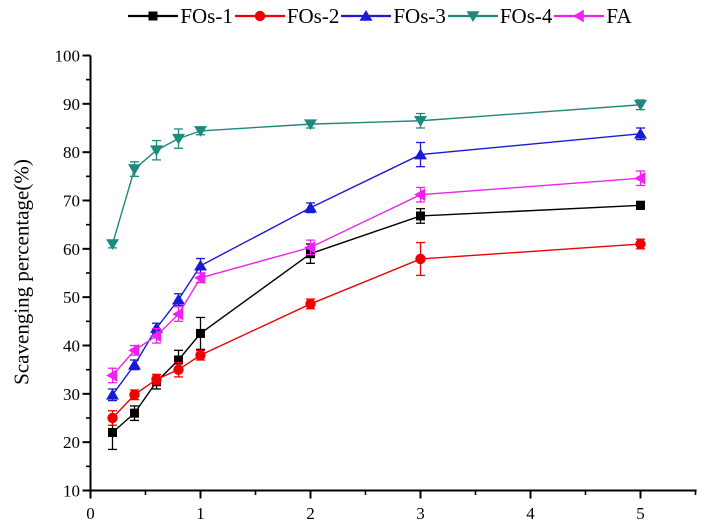 Image resolution: width=712 pixels, height=529 pixels. Describe the element at coordinates (71, 152) in the screenshot. I see `y-tick-label: 80` at that location.